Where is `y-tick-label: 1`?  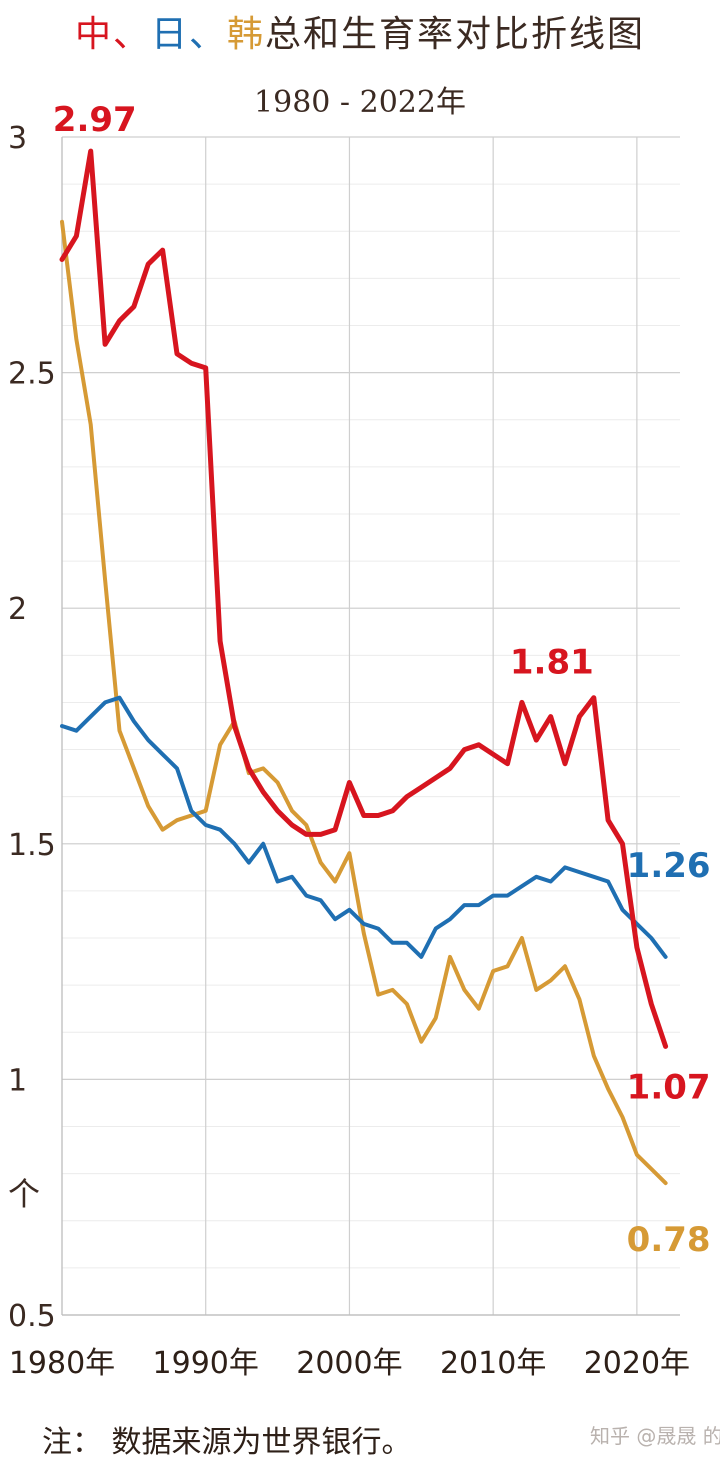 y-tick-label: 1 is located at coordinates (17, 1080).